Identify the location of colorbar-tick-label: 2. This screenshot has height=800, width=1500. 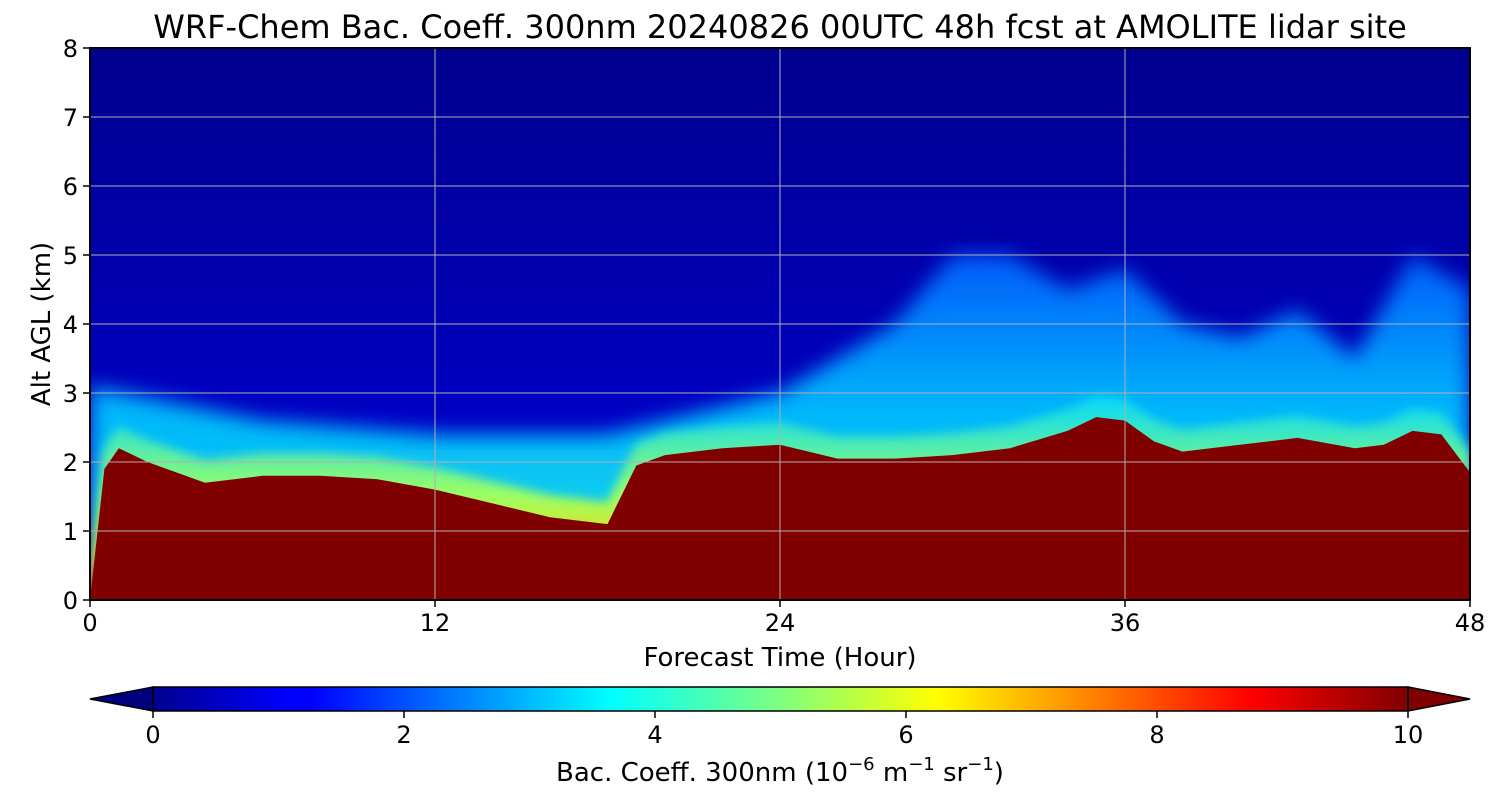
(403, 735).